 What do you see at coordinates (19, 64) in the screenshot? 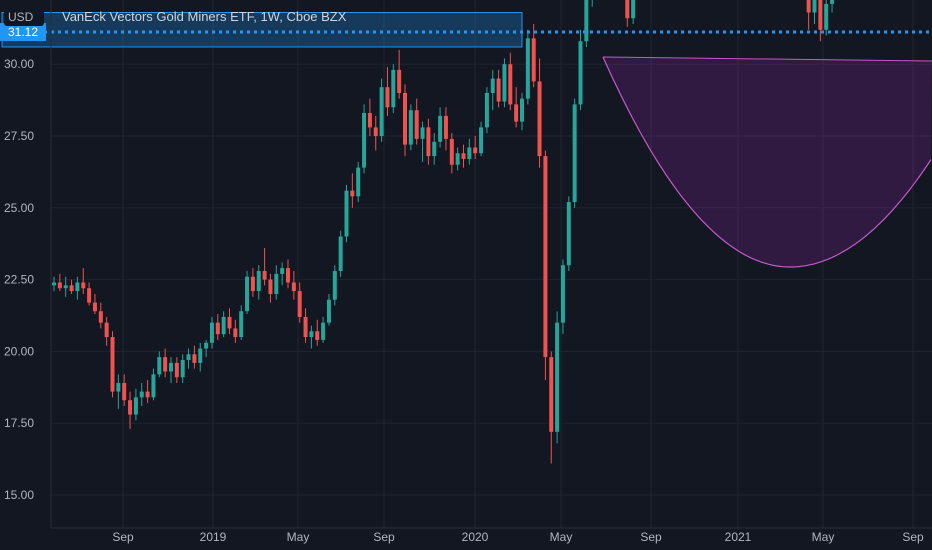
I see `price-tick-label: 30.00` at bounding box center [19, 64].